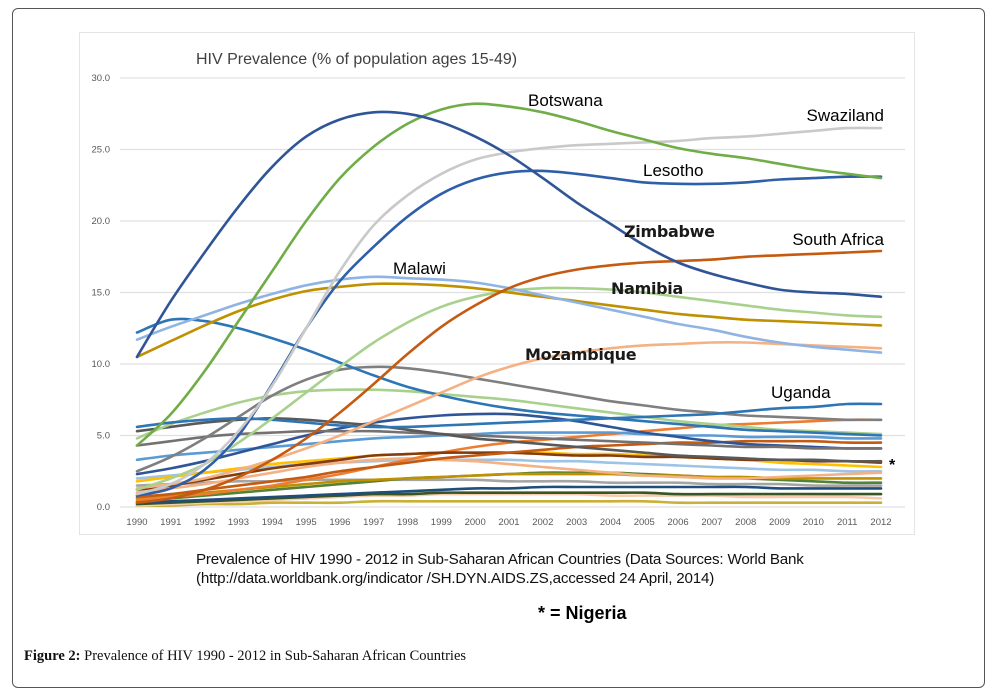 This screenshot has height=697, width=995. What do you see at coordinates (813, 522) in the screenshot?
I see `x-tick-label: 2010` at bounding box center [813, 522].